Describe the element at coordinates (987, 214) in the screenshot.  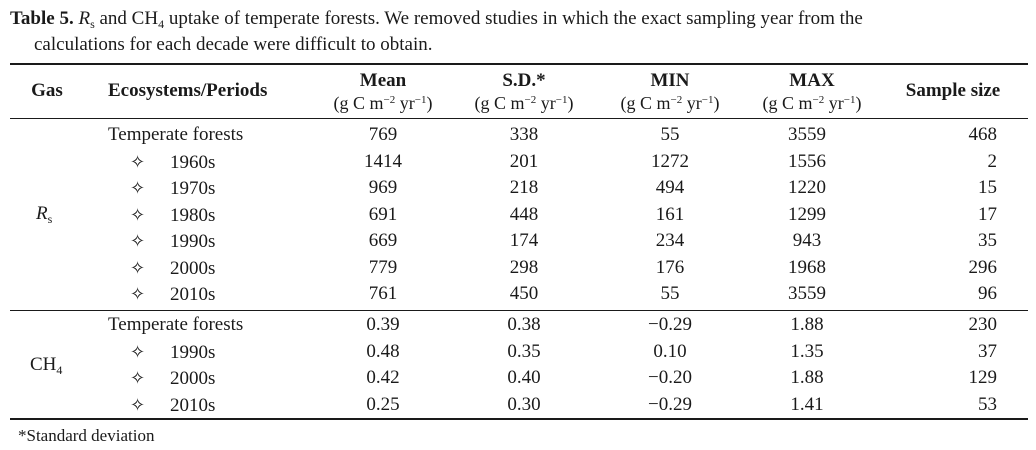
I see `cell-n: 17` at that location.